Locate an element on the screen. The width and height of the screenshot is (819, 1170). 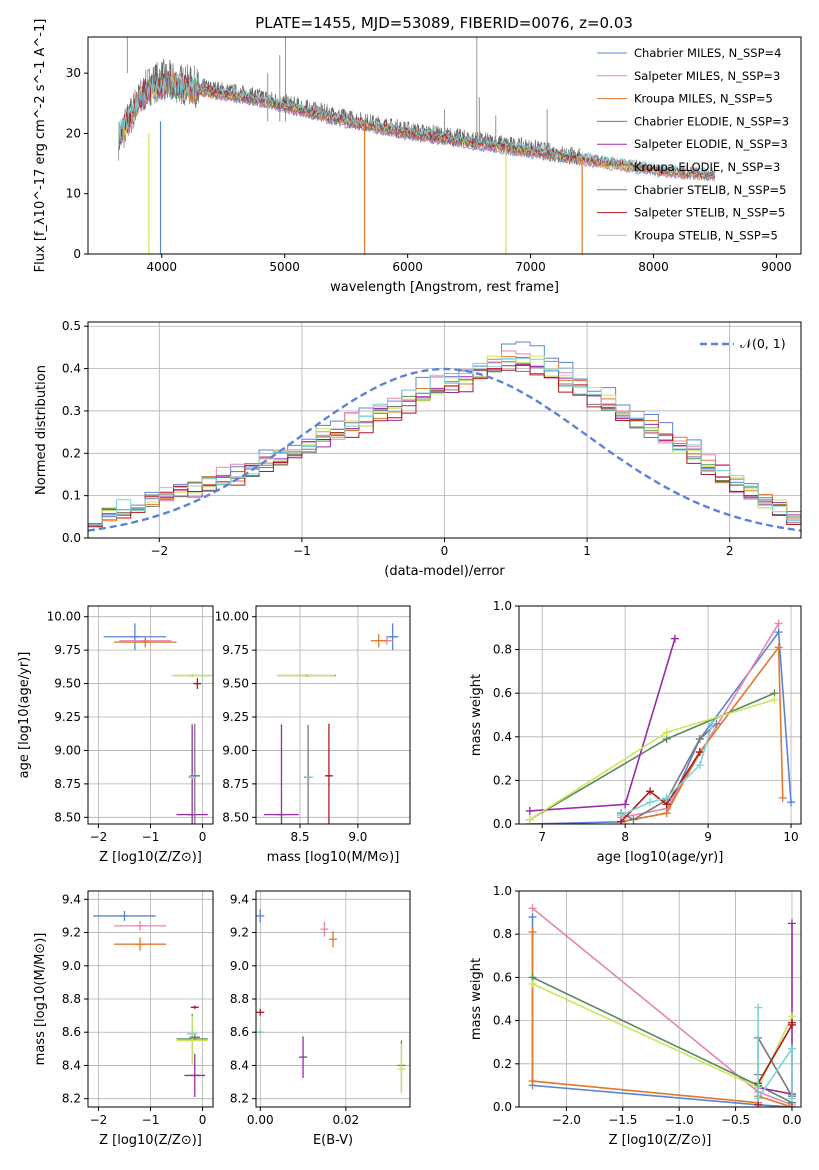
series-kroupa-elodie is located at coordinates (662, 1036).